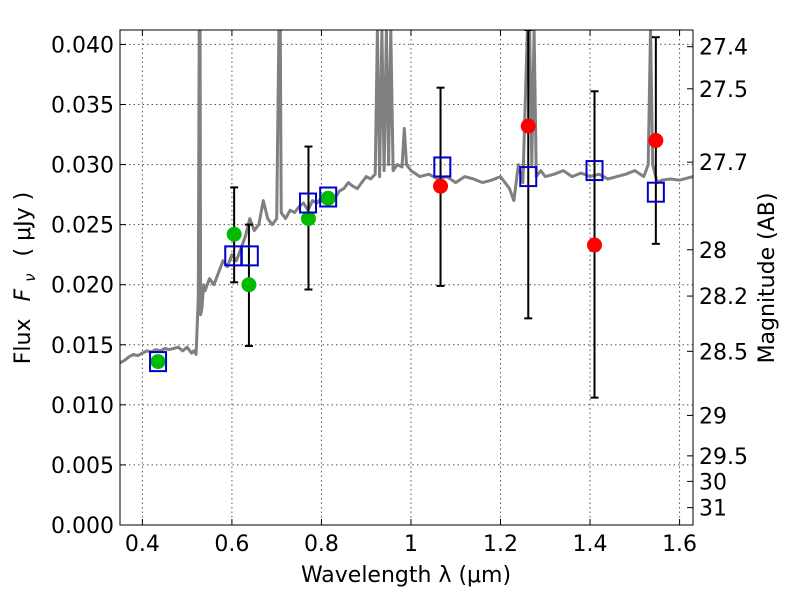 The height and width of the screenshot is (604, 800). What do you see at coordinates (82, 346) in the screenshot?
I see `y-tick-label: 0.015` at bounding box center [82, 346].